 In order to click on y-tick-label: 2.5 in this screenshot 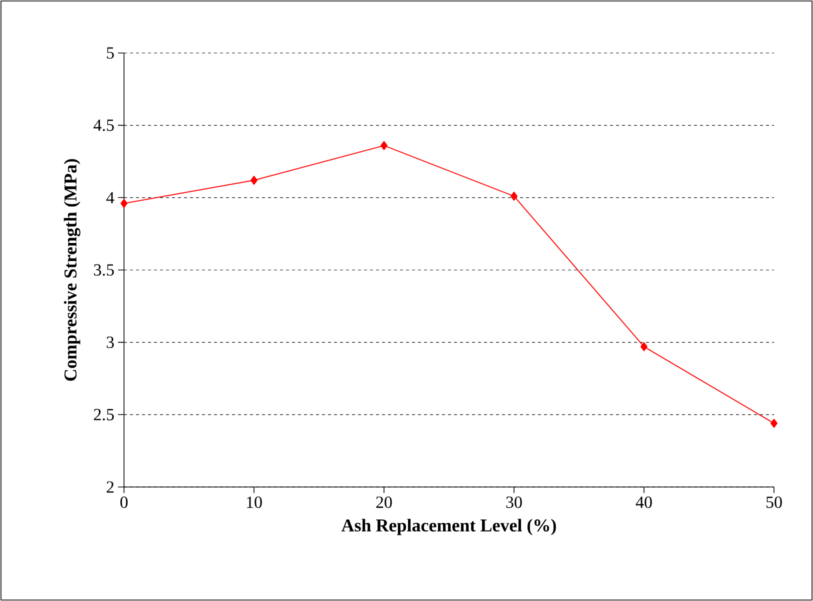, I will do `click(104, 414)`.